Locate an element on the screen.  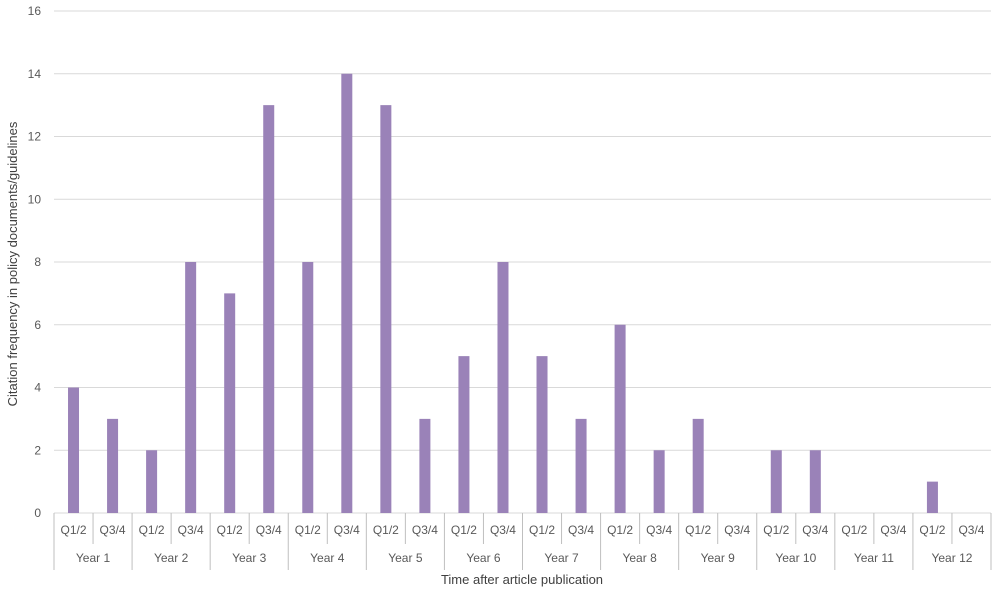
x-group-label: Year 12 is located at coordinates (951, 558).